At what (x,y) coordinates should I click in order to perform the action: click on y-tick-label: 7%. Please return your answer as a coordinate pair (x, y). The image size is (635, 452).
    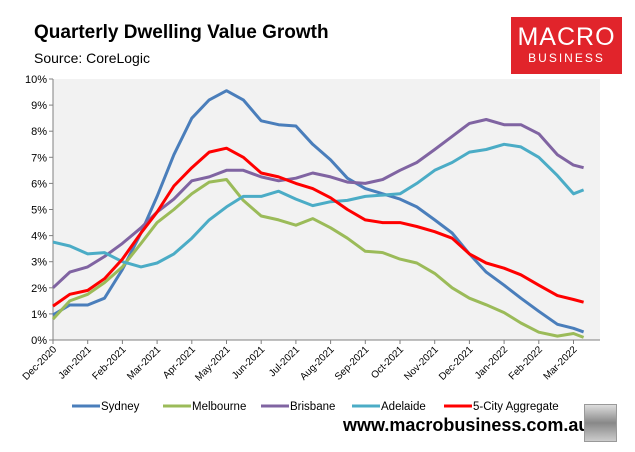
    Looking at the image, I should click on (39, 158).